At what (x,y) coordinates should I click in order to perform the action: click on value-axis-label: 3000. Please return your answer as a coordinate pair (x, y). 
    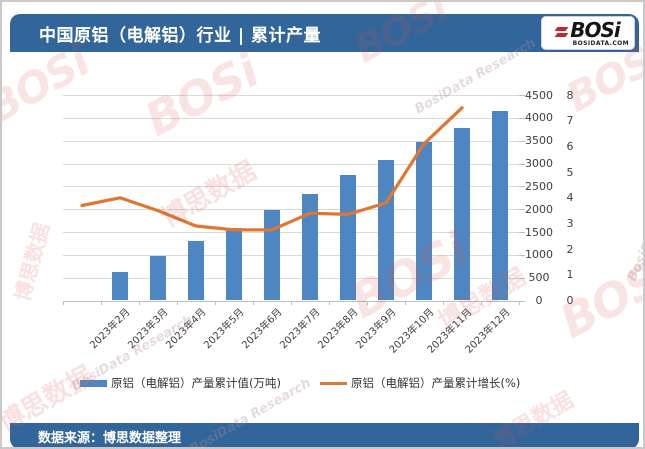
    Looking at the image, I should click on (539, 163).